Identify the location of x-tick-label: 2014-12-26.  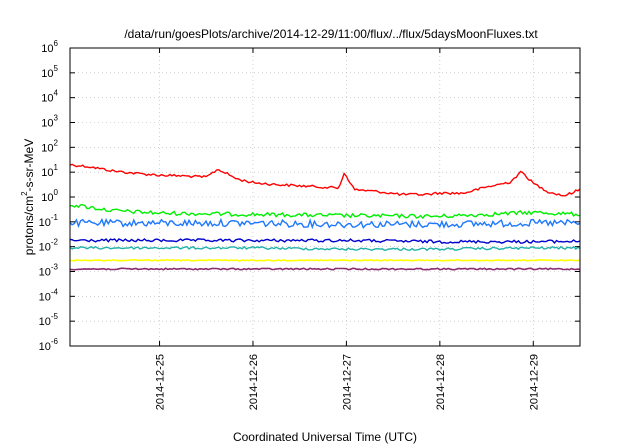
(254, 382).